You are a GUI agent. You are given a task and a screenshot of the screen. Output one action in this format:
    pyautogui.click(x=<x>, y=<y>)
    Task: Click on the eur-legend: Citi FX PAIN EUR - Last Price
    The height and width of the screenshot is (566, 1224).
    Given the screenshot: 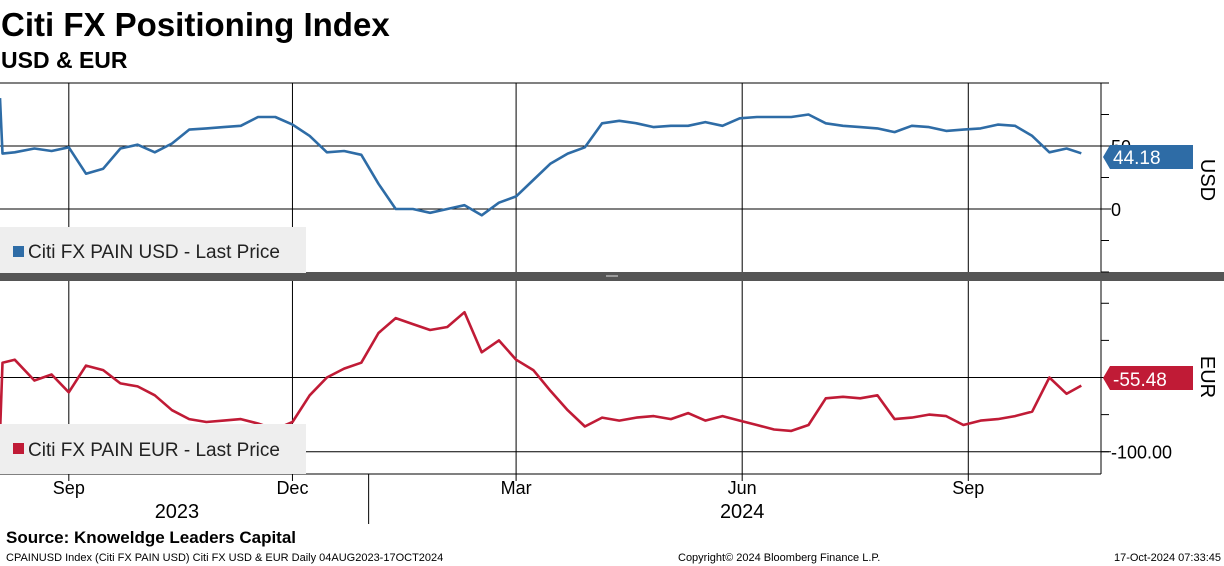 What is the action you would take?
    pyautogui.click(x=153, y=449)
    